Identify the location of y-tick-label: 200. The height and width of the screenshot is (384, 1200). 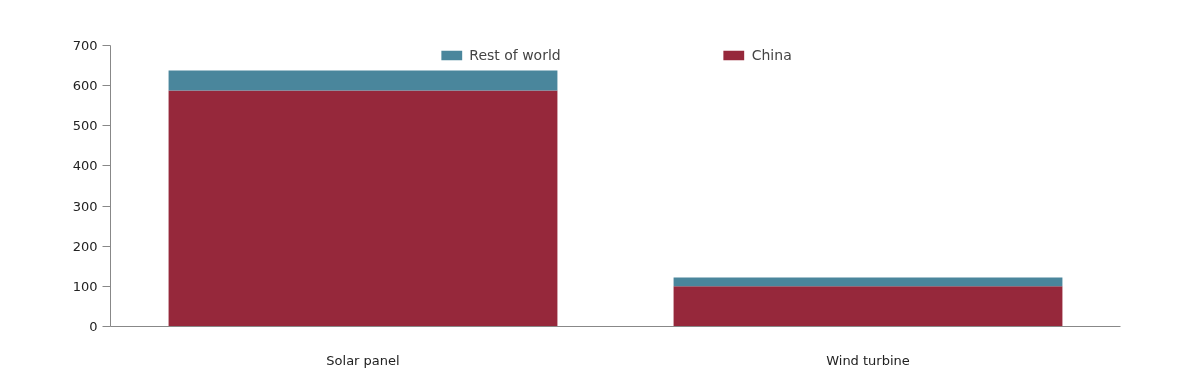
(85, 246).